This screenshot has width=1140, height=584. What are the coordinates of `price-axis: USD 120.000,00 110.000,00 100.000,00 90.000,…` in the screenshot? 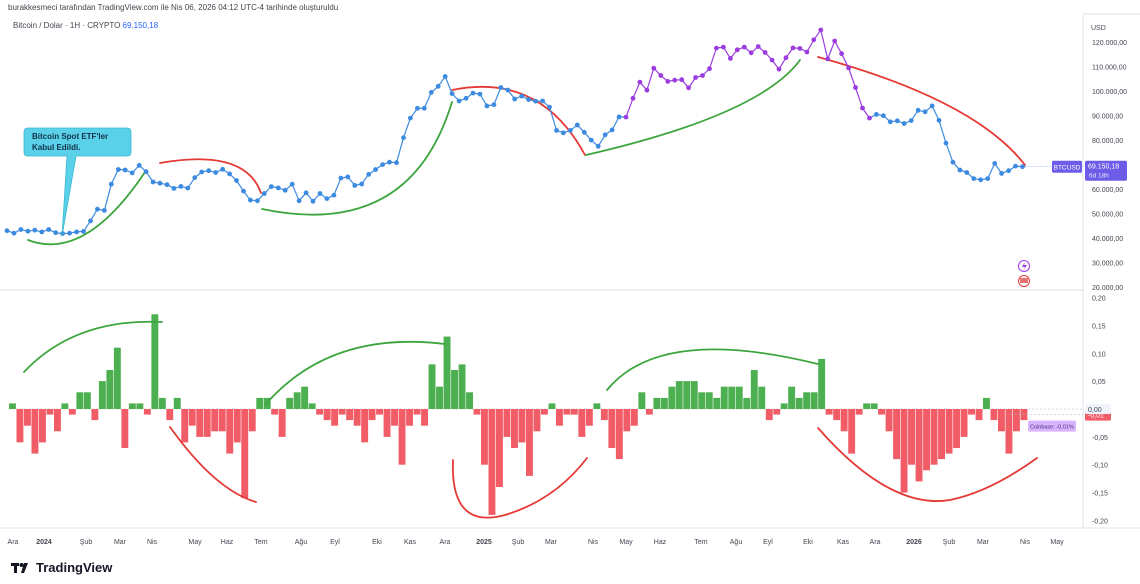 It's located at (1109, 158).